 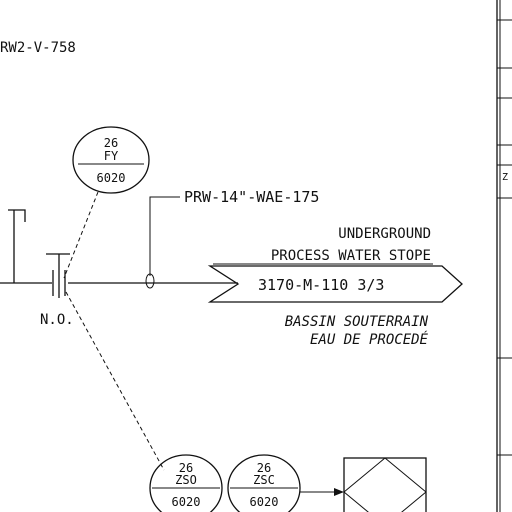 What do you see at coordinates (111, 156) in the screenshot?
I see `fy-letters: FY` at bounding box center [111, 156].